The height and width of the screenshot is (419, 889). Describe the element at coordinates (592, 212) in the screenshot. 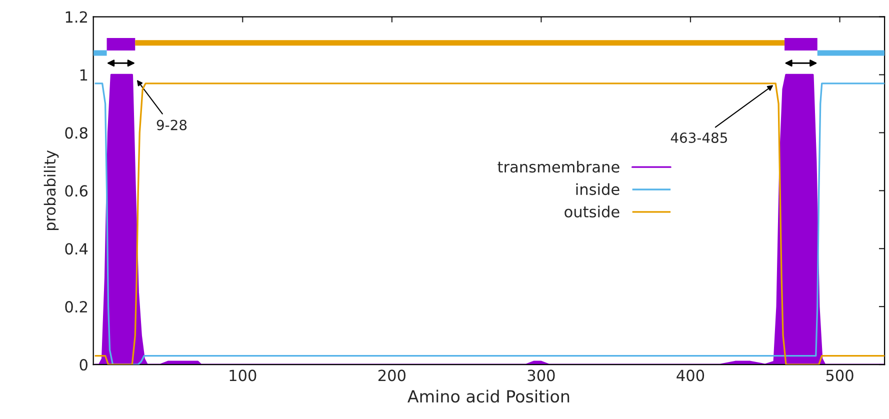

I see `legend-label: outside` at that location.